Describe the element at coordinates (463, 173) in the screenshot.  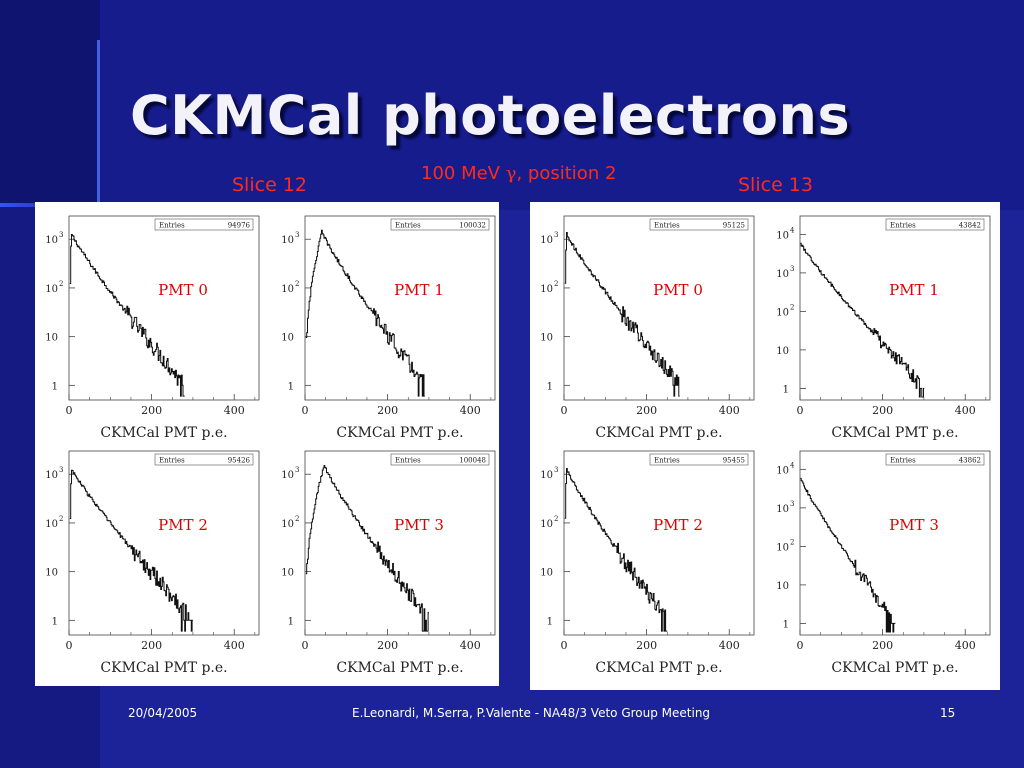
I see `condition-prefix: 100 MeV` at that location.